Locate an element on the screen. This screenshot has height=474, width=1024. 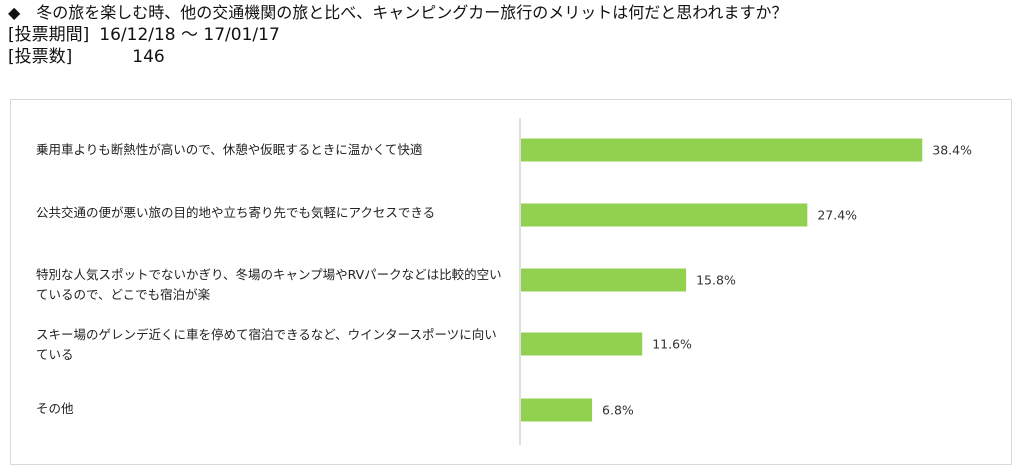
value-label-3: 15.8% is located at coordinates (716, 280).